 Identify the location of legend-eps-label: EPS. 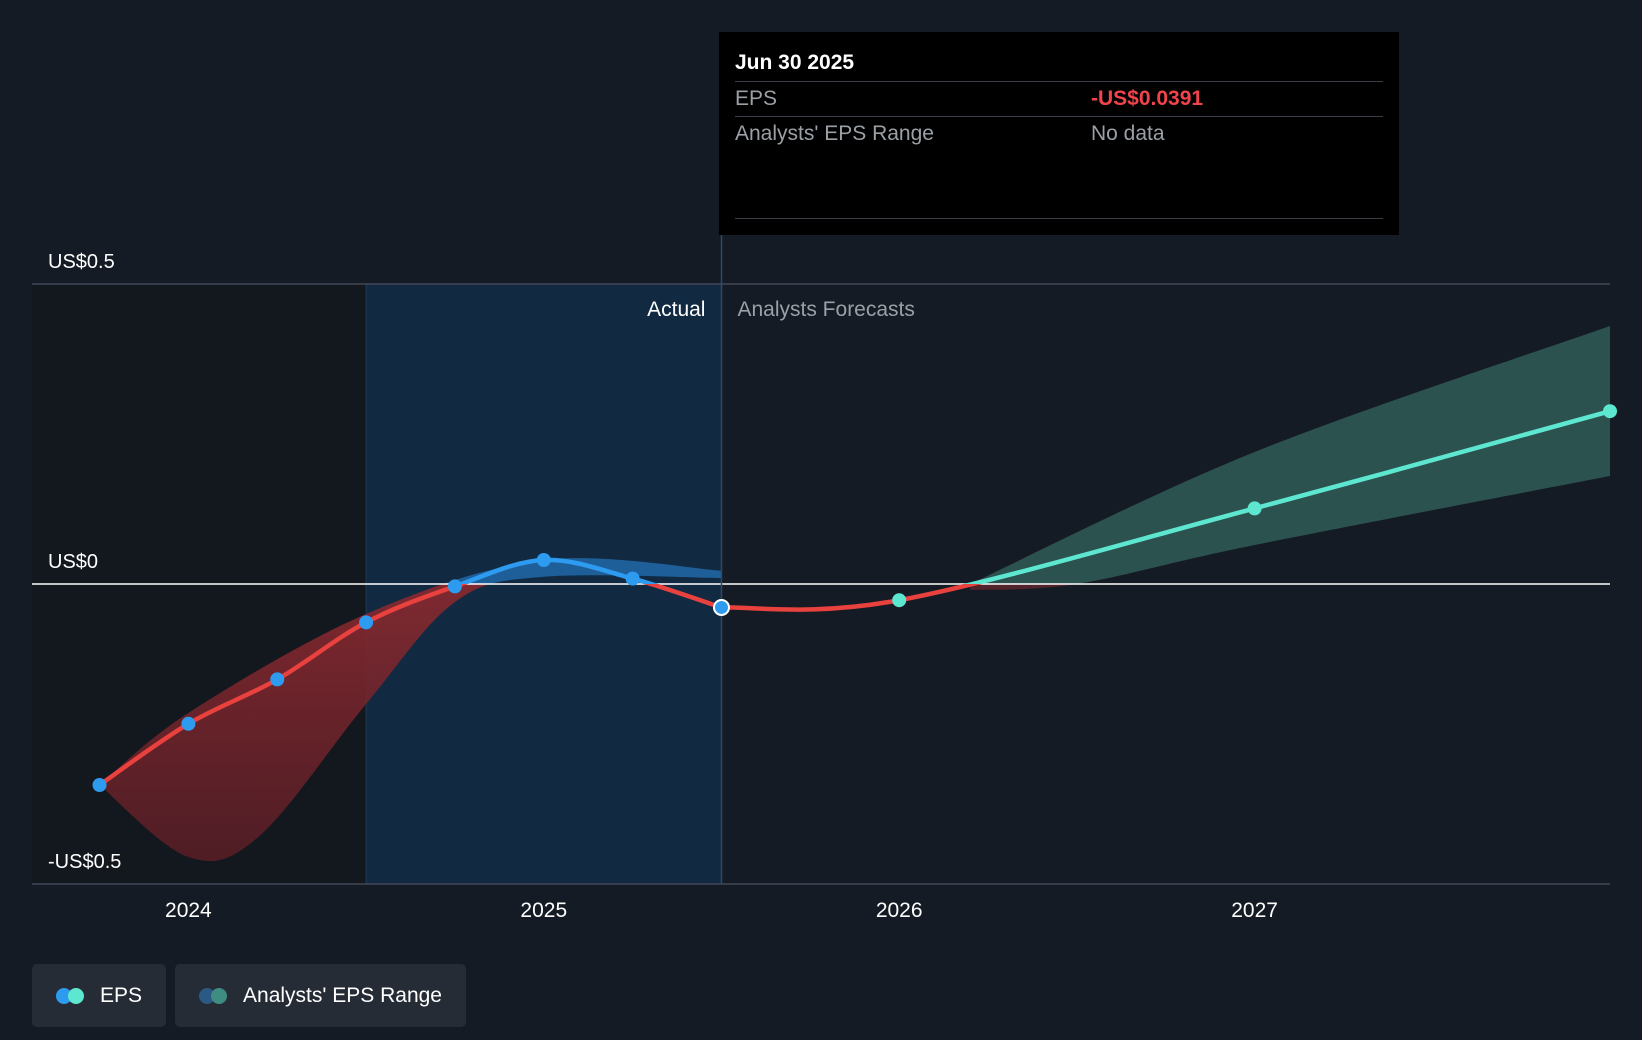
(121, 995).